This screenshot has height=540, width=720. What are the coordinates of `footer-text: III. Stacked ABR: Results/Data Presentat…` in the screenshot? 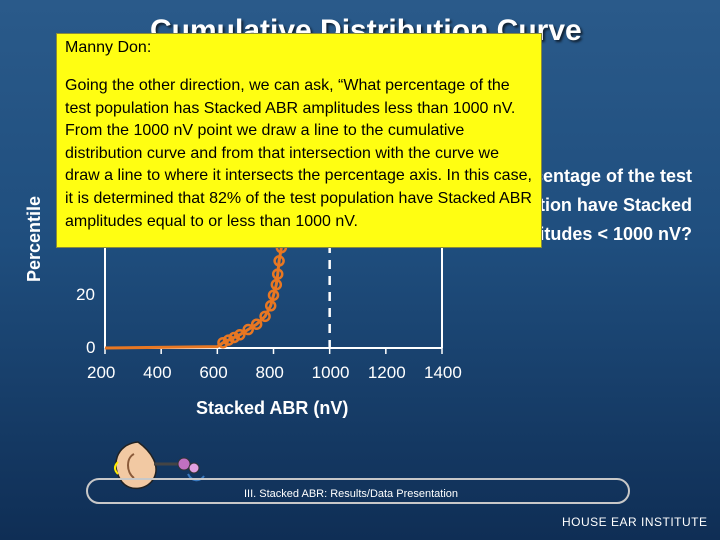 It's located at (351, 494).